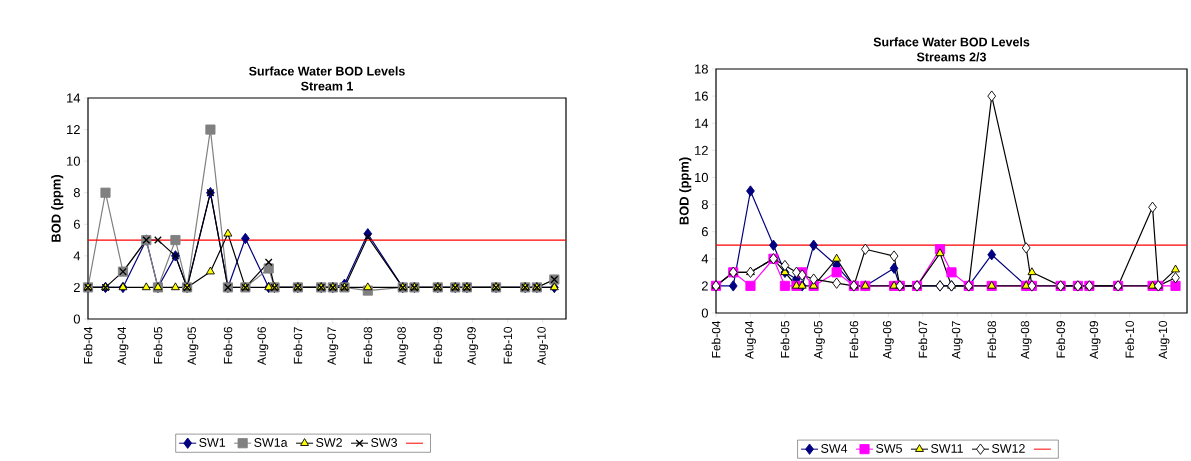  Describe the element at coordinates (834, 448) in the screenshot. I see `legend-label: SW4` at that location.